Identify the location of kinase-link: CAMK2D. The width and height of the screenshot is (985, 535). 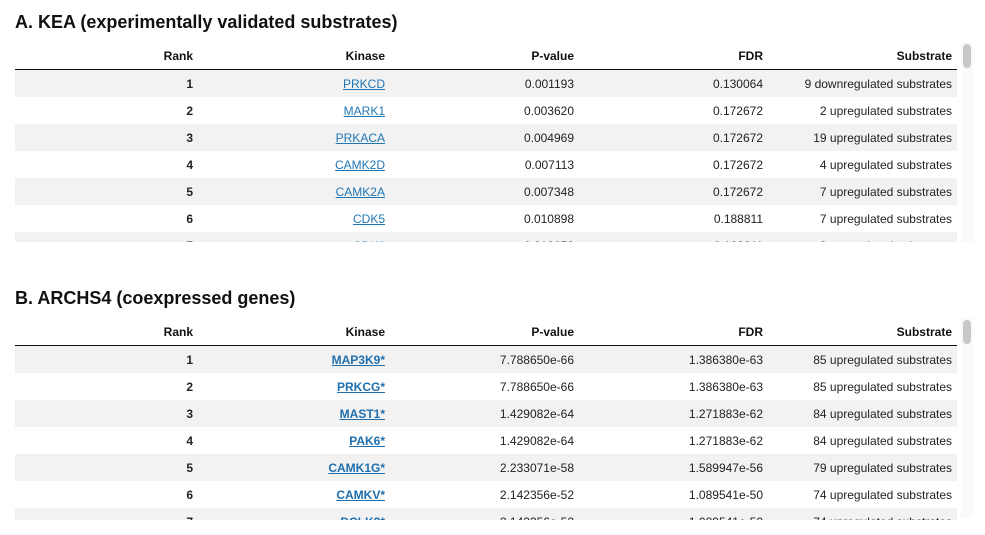
(359, 164).